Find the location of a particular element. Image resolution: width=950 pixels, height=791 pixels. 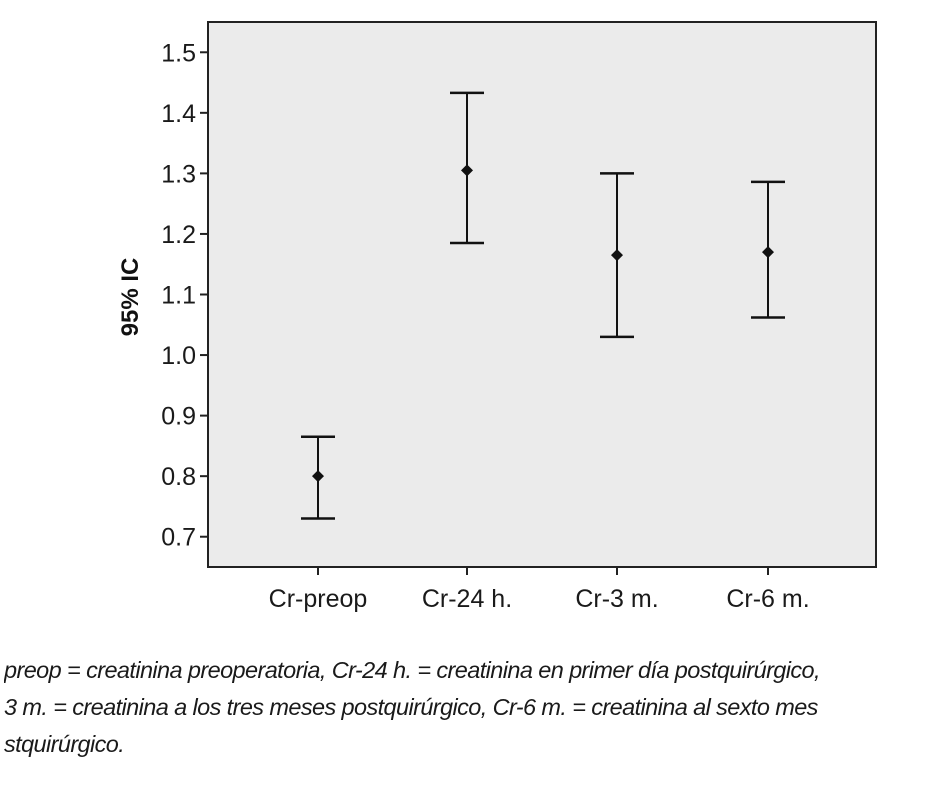

y-tick-label: 0.7 is located at coordinates (178, 538).